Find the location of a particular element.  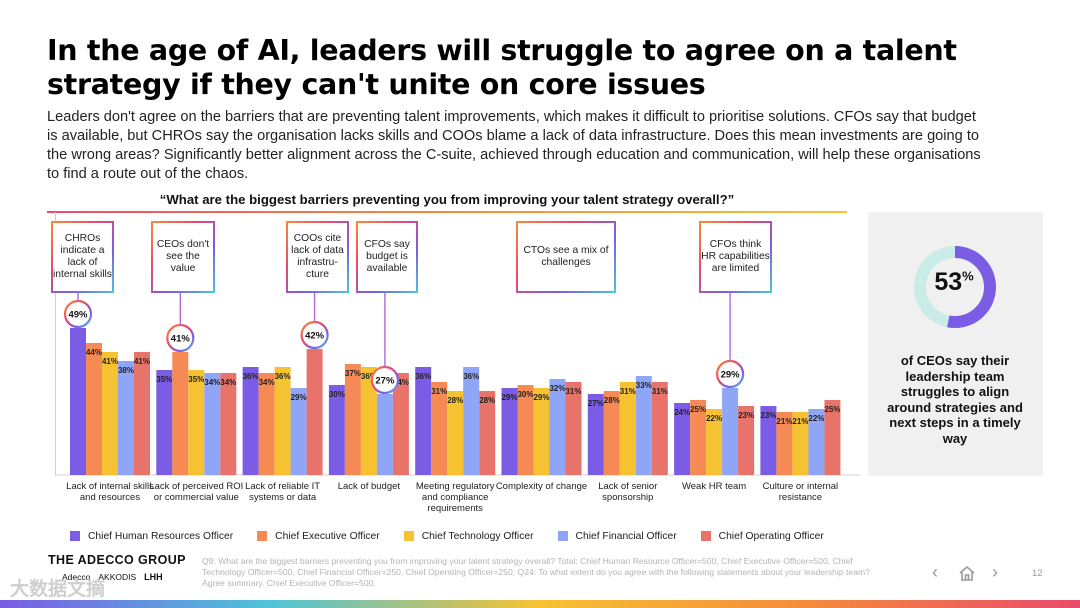

bar-value-label: 23% is located at coordinates (768, 415).